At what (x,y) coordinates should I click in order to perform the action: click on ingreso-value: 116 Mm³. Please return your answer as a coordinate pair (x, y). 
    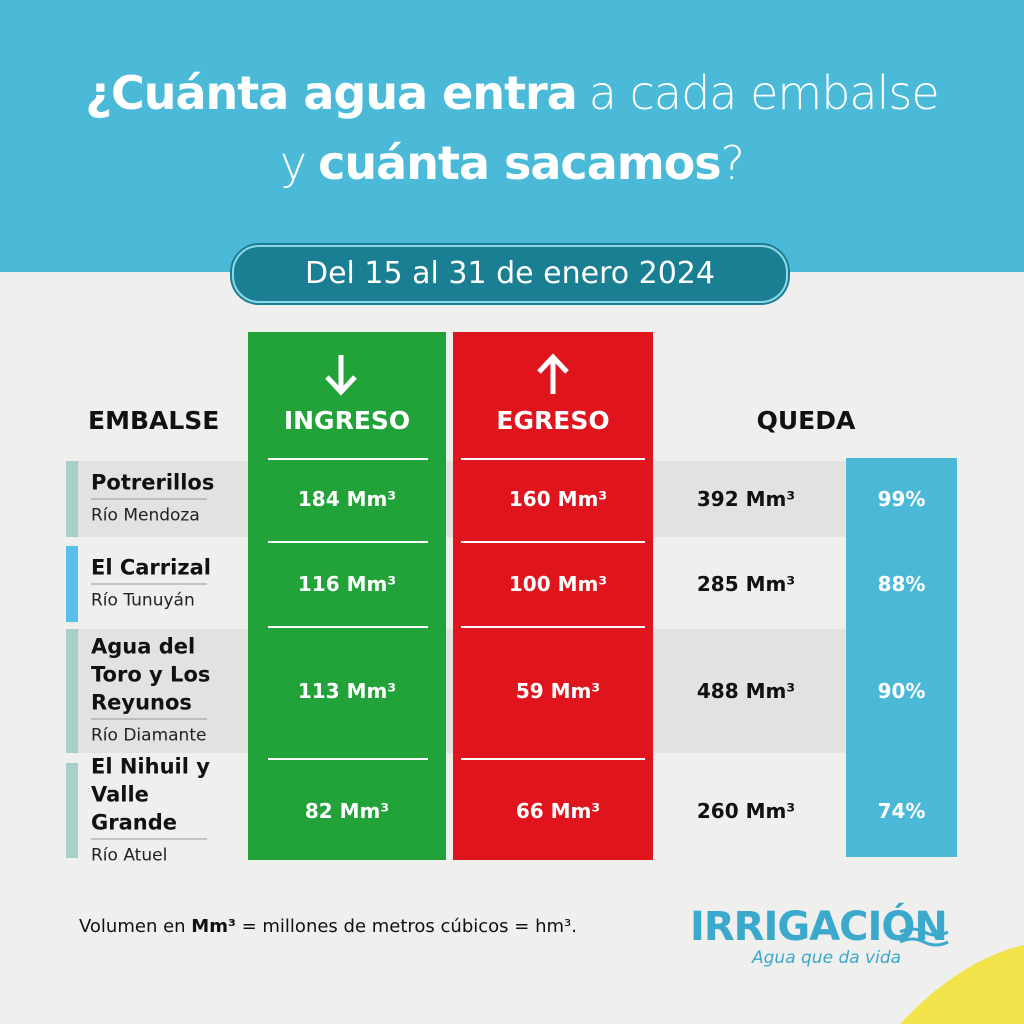
    Looking at the image, I should click on (347, 584).